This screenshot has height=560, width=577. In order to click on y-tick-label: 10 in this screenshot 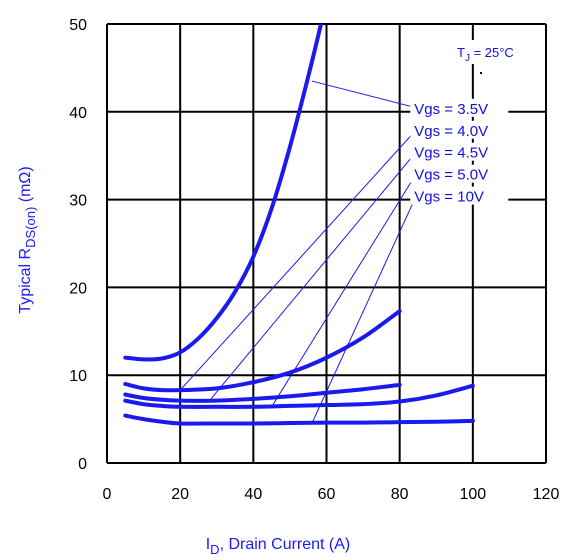, I will do `click(78, 376)`.